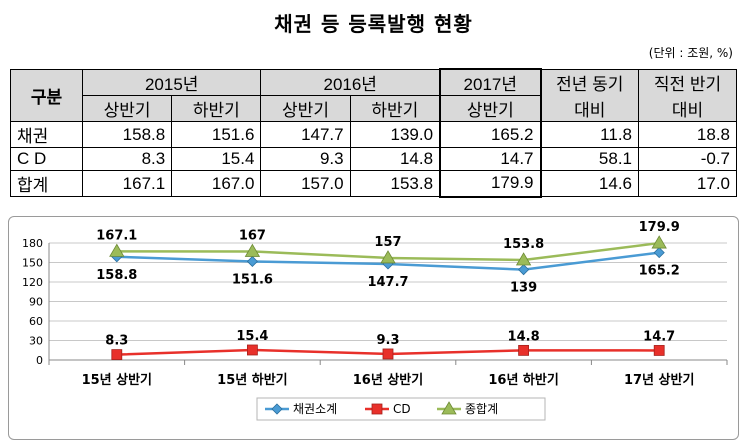 The width and height of the screenshot is (747, 448). Describe the element at coordinates (36, 302) in the screenshot. I see `y-tick-label: 90` at that location.